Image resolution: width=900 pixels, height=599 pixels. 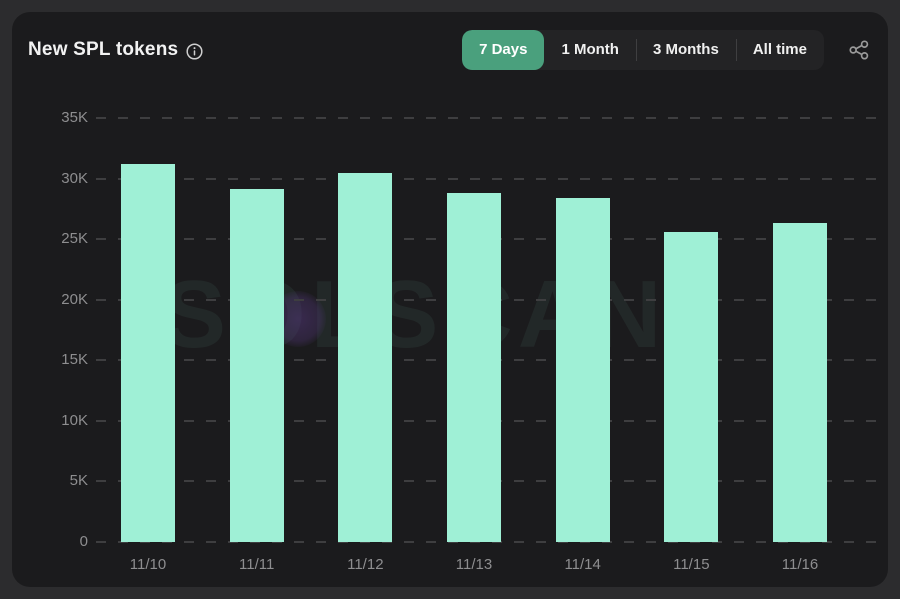 I want to click on y-axis-tick-label: 15K, so click(x=74, y=360).